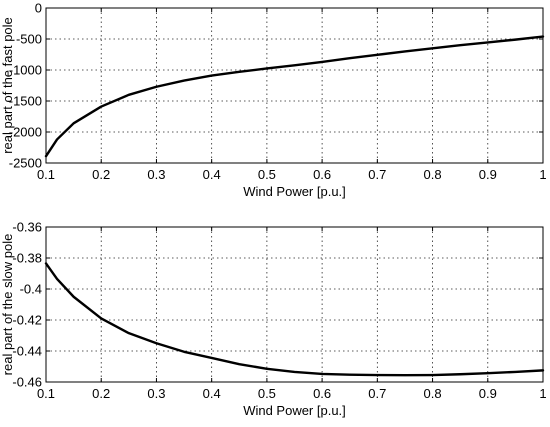  What do you see at coordinates (27, 258) in the screenshot?
I see `y-tick-label: -0.38` at bounding box center [27, 258].